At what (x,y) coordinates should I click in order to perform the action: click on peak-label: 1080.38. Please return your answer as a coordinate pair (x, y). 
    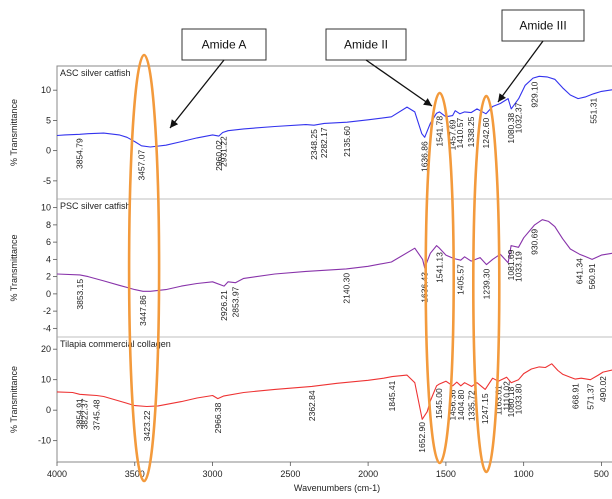
    Looking at the image, I should click on (511, 128).